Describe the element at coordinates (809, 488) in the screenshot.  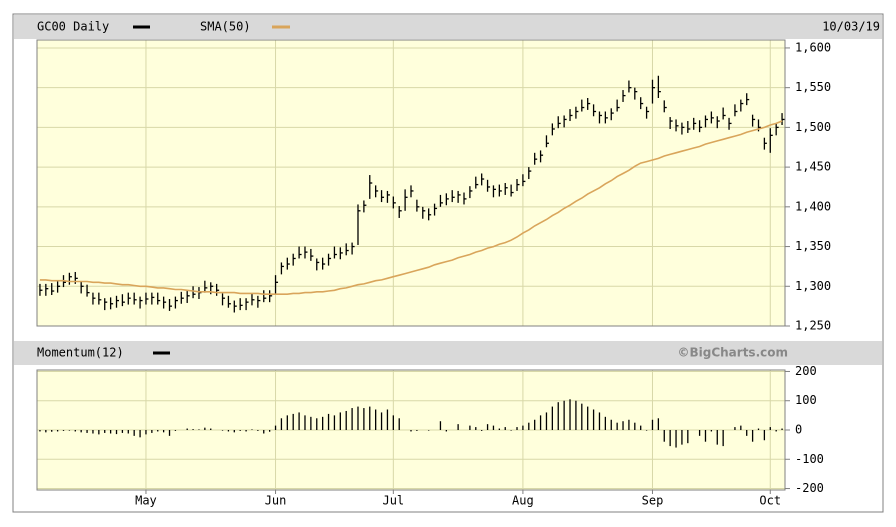
I see `y-tick-label: -200` at that location.